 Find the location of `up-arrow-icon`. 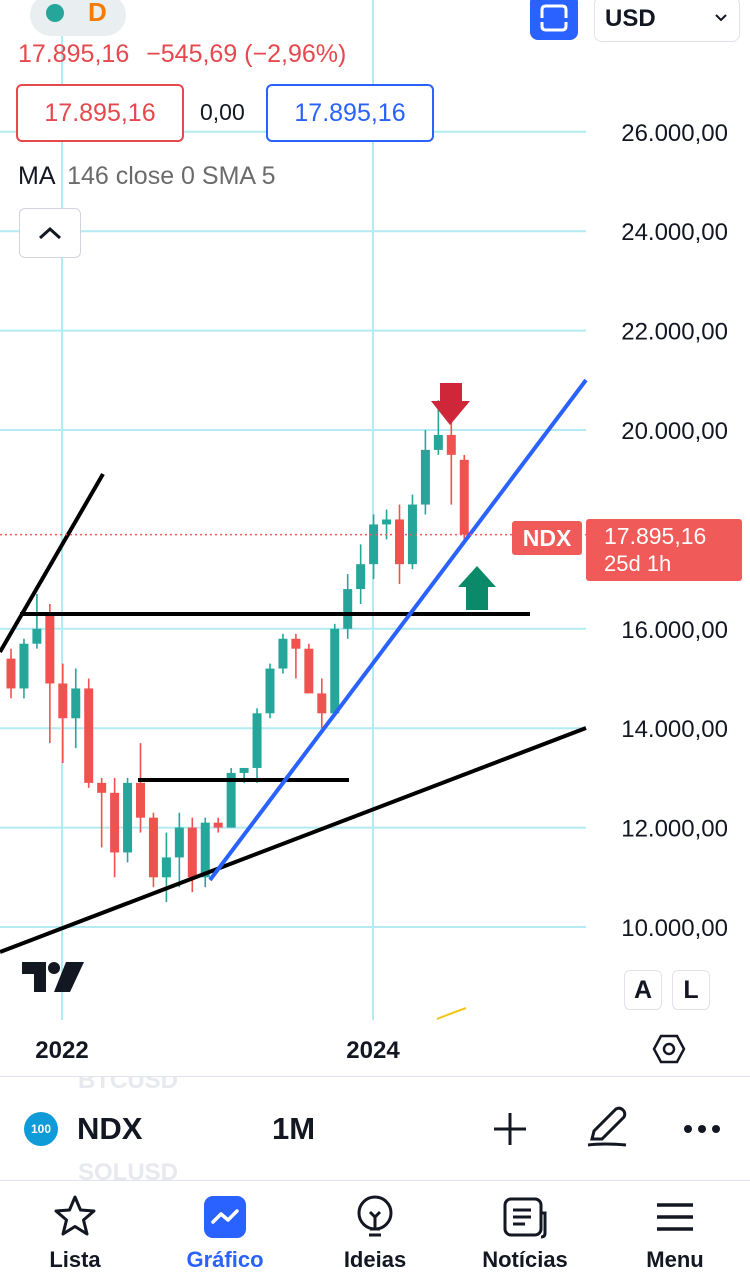

up-arrow-icon is located at coordinates (477, 588).